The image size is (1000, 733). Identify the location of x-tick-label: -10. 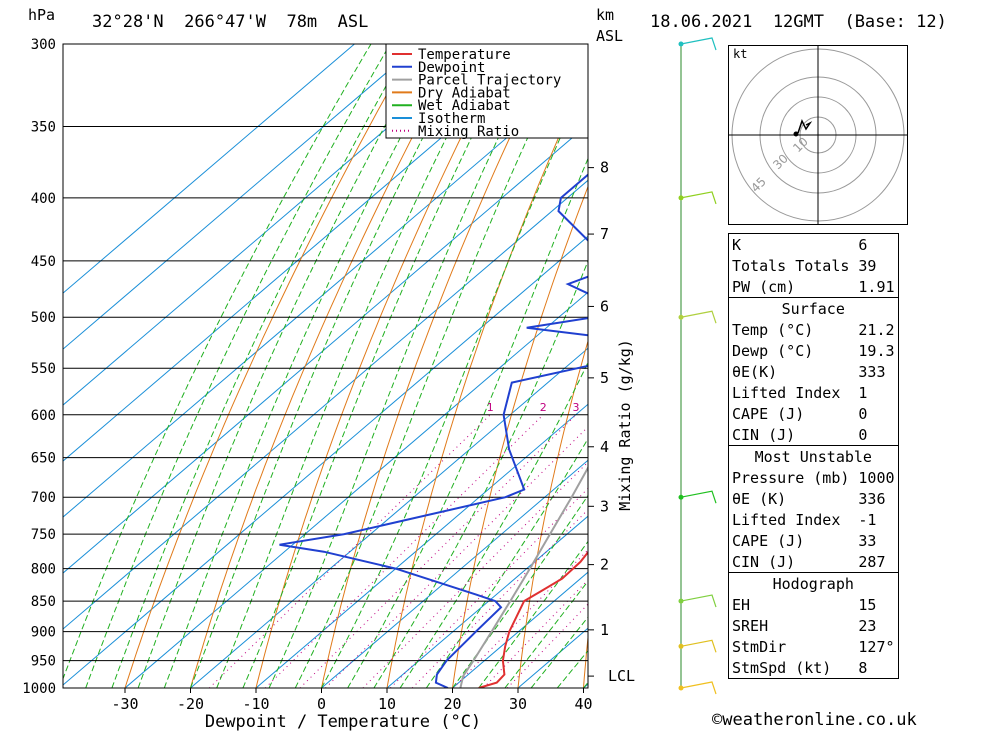
(255, 704).